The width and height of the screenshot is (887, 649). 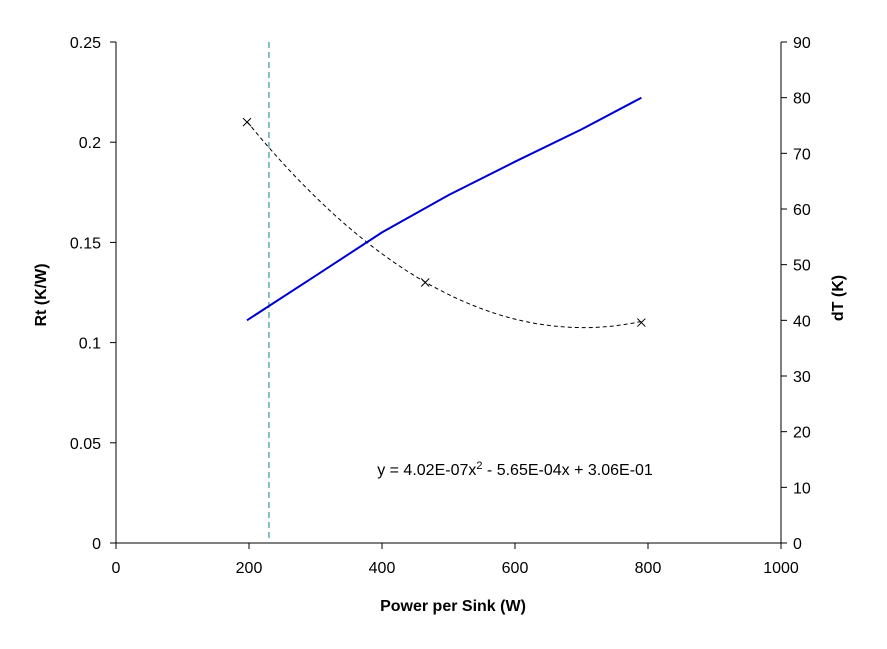 I want to click on x-tick-label: 200, so click(x=249, y=568).